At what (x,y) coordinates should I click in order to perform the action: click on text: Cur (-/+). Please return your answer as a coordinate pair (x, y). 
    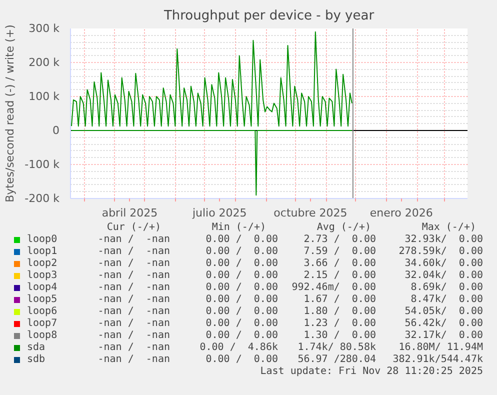
    Looking at the image, I should click on (133, 228).